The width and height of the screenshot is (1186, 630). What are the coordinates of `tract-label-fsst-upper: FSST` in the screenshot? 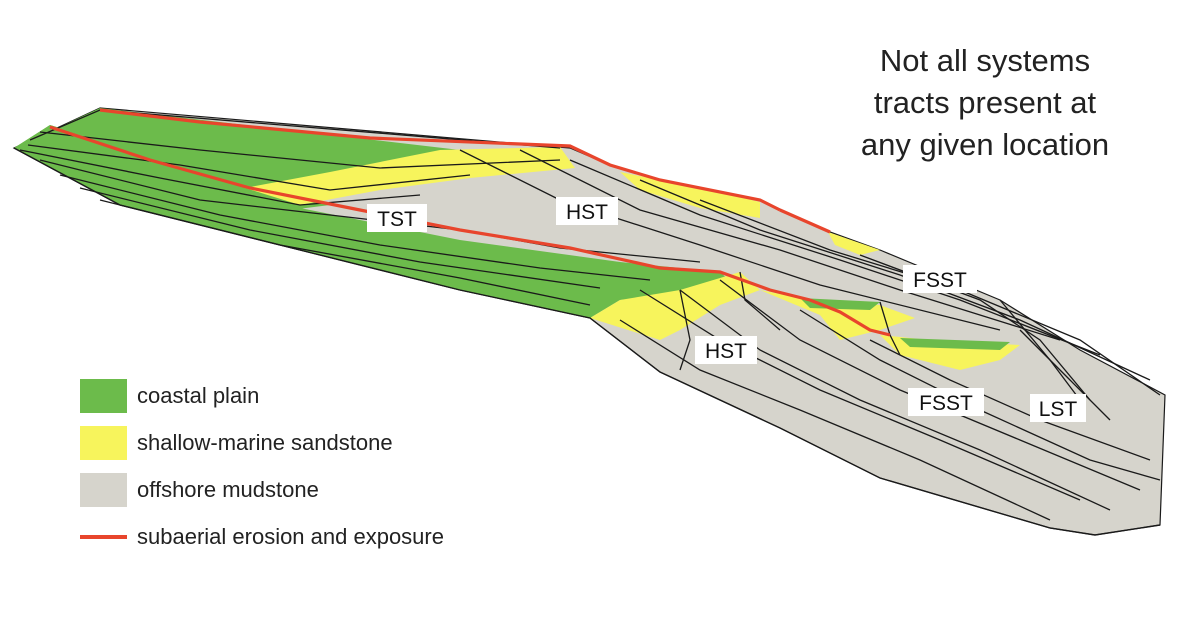 It's located at (940, 279).